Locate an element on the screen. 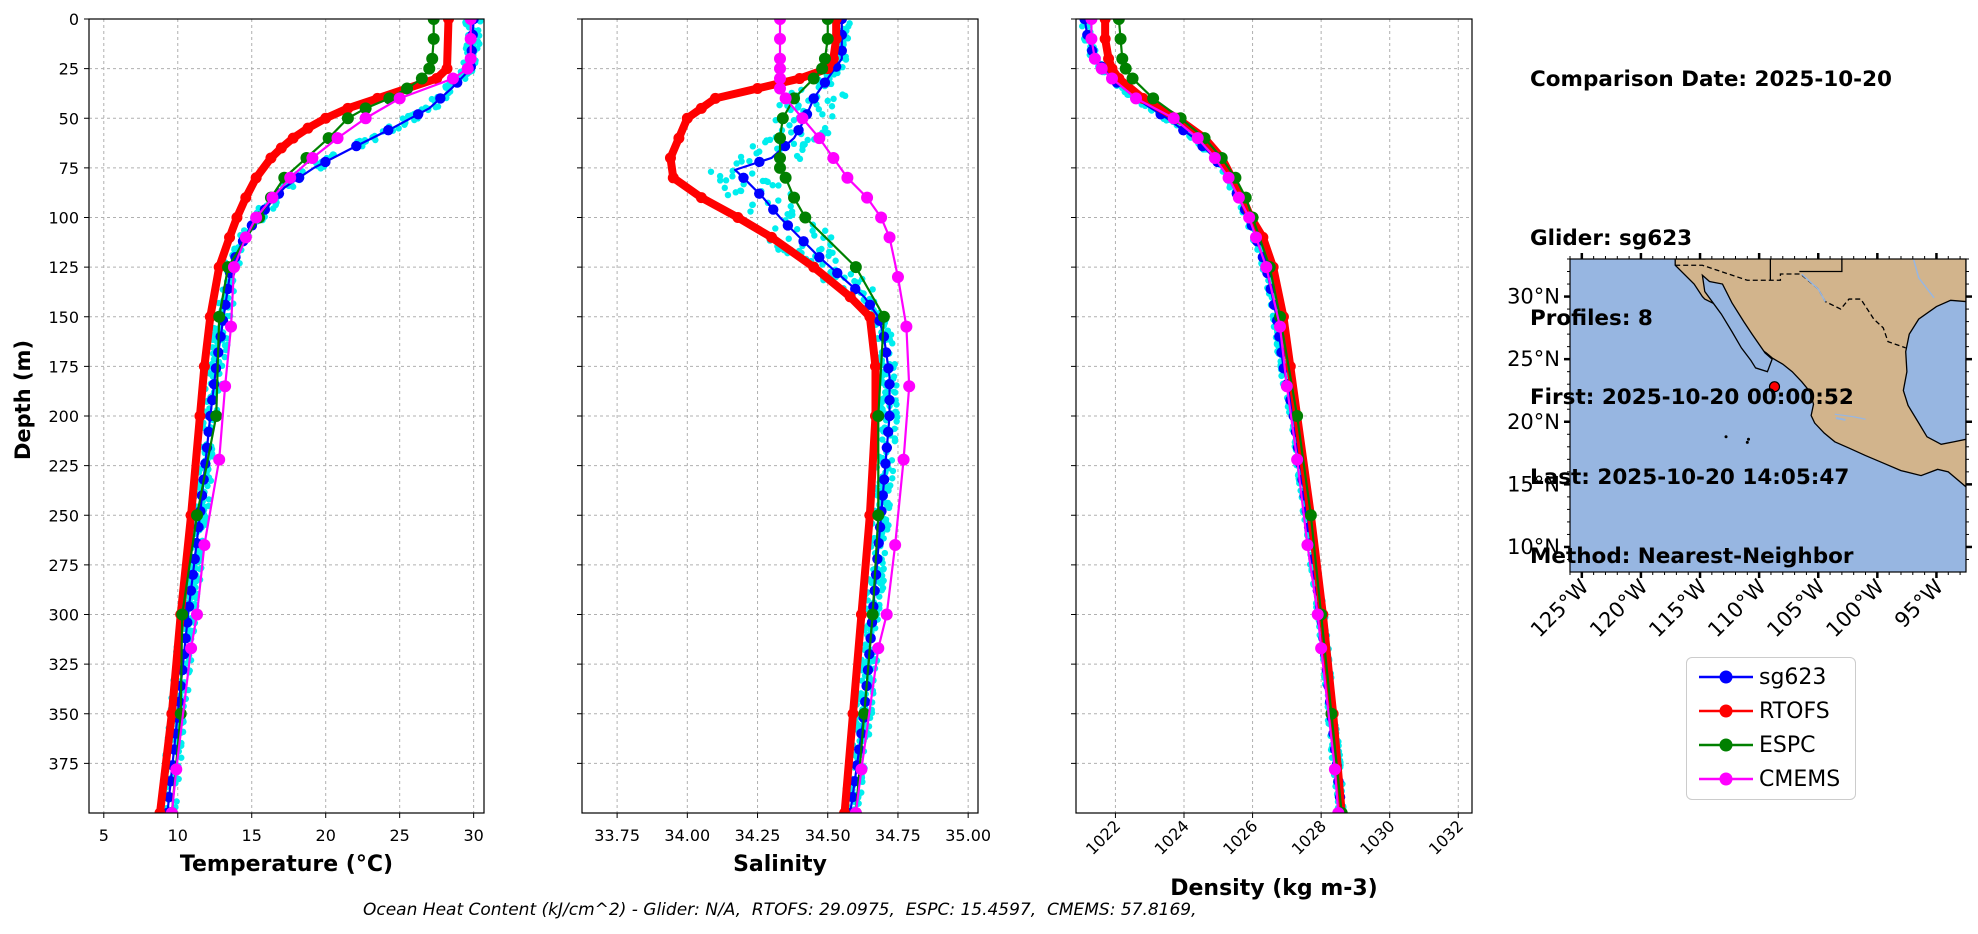 The width and height of the screenshot is (1978, 934). island is located at coordinates (1747, 442).